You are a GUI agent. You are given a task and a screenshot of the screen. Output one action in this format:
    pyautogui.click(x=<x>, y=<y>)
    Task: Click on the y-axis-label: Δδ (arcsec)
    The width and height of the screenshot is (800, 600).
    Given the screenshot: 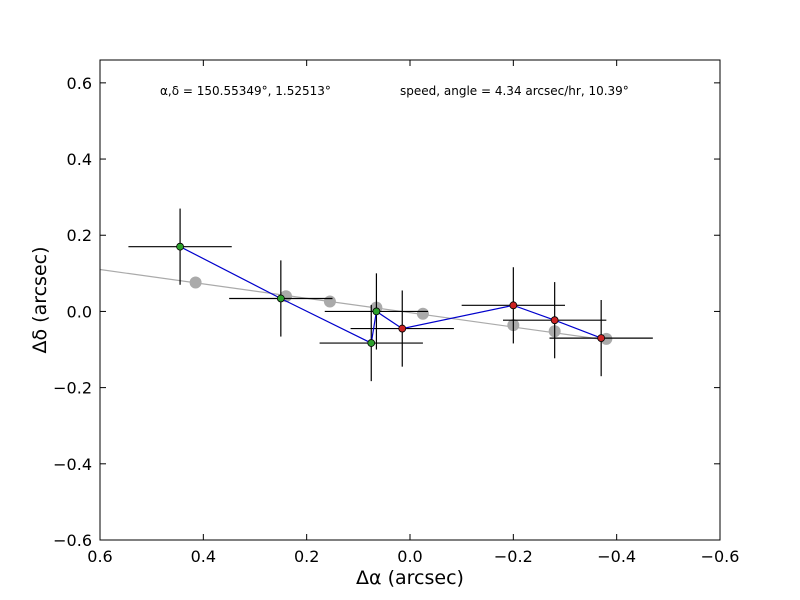 What is the action you would take?
    pyautogui.click(x=40, y=299)
    